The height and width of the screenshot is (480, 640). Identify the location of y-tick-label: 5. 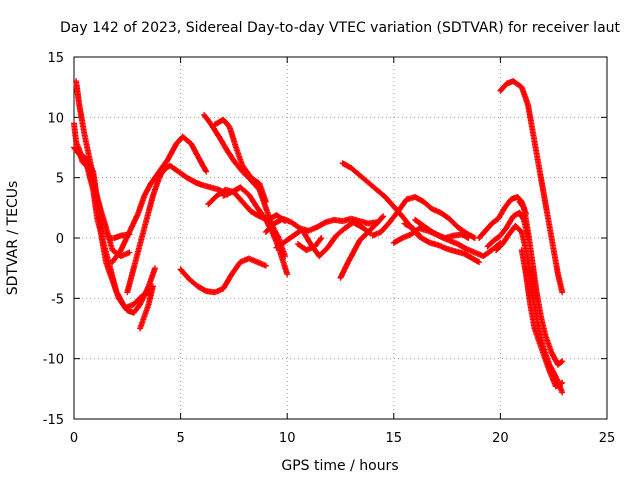
(60, 179).